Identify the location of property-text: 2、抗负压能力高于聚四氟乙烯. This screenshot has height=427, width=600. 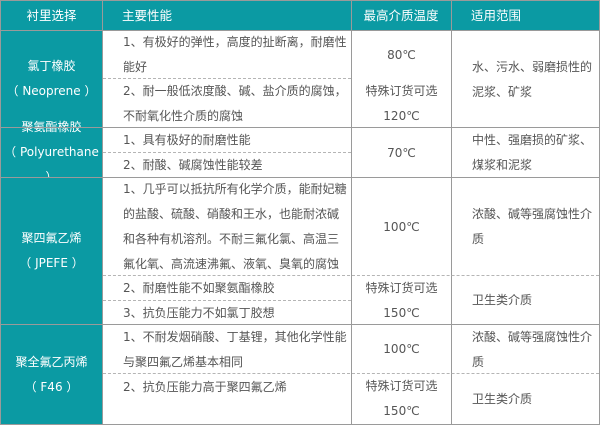
(205, 387).